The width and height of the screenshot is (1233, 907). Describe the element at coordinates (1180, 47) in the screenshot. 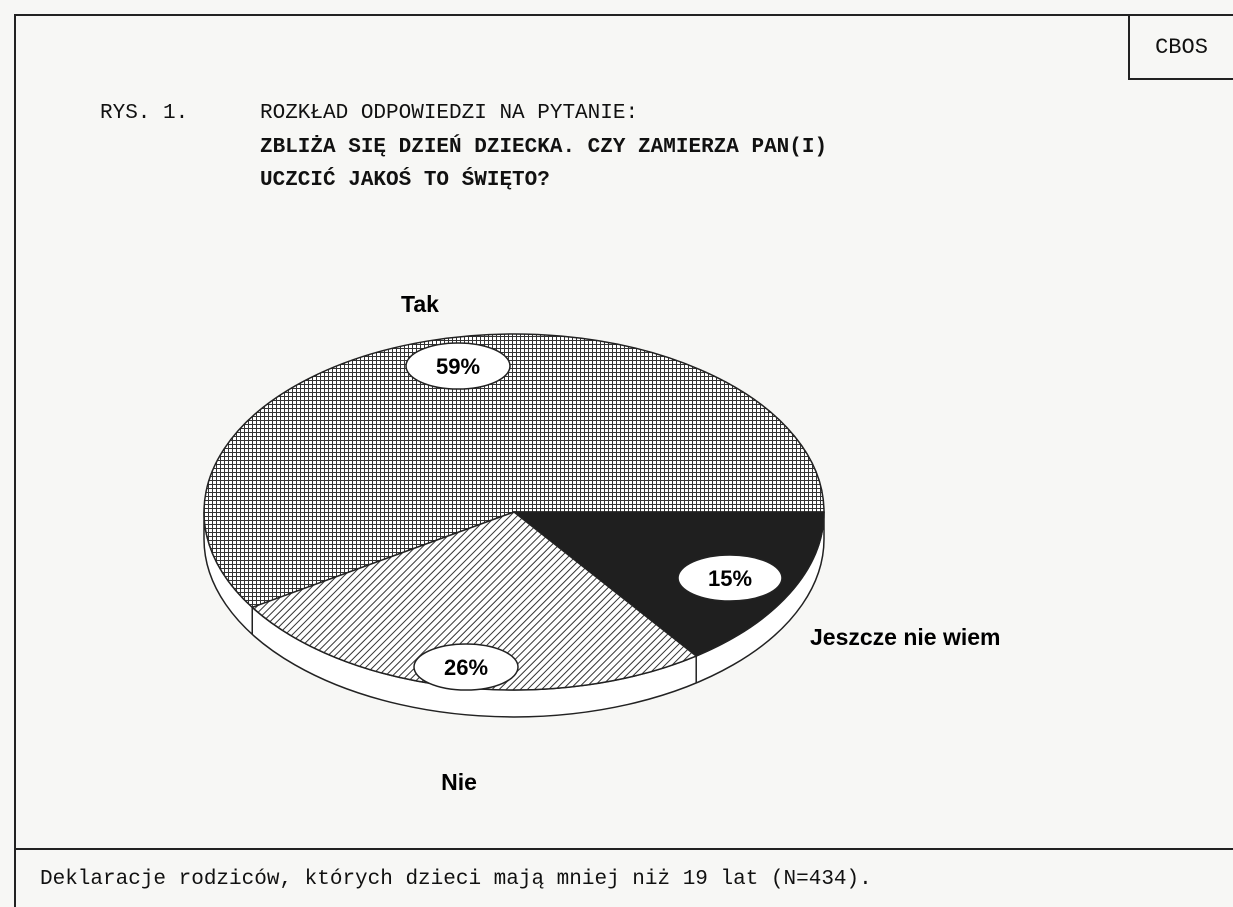

I see `brand-label: CBOS` at that location.